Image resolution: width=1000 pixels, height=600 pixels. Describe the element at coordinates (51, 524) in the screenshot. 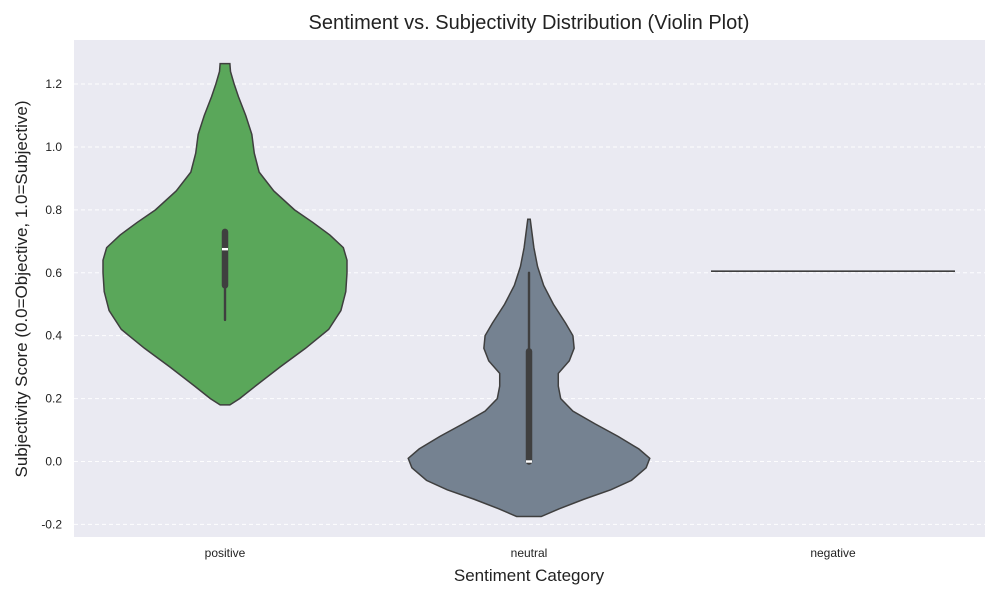

I see `y-tick-label-0: -0.2` at that location.